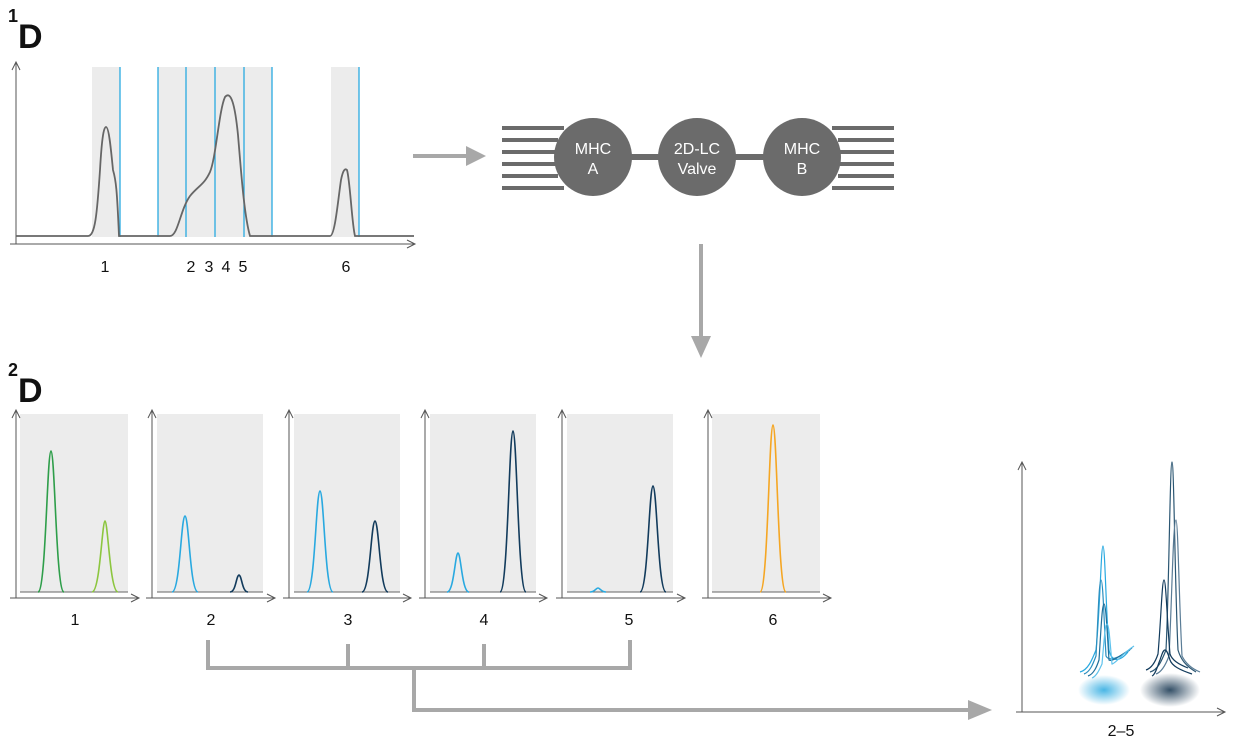  What do you see at coordinates (243, 267) in the screenshot?
I see `peak-label-5: 5` at bounding box center [243, 267].